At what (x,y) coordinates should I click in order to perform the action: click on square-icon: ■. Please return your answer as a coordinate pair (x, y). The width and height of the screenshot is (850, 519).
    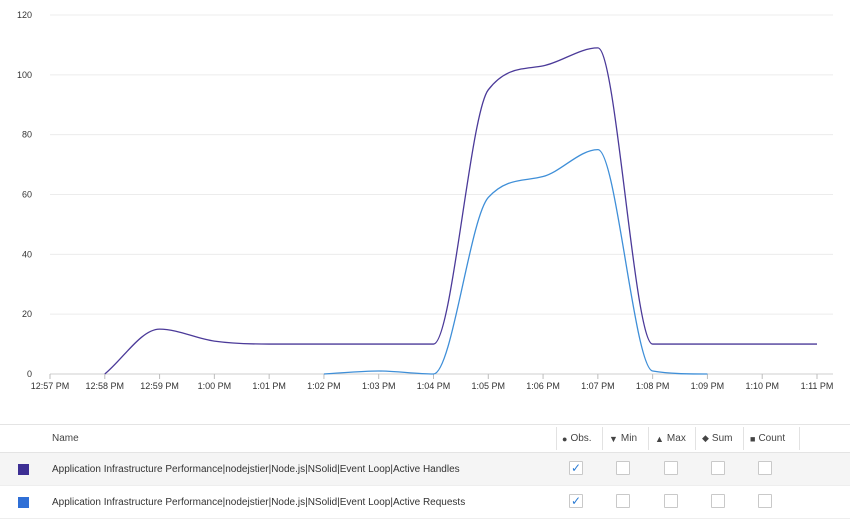
    Looking at the image, I should click on (752, 439).